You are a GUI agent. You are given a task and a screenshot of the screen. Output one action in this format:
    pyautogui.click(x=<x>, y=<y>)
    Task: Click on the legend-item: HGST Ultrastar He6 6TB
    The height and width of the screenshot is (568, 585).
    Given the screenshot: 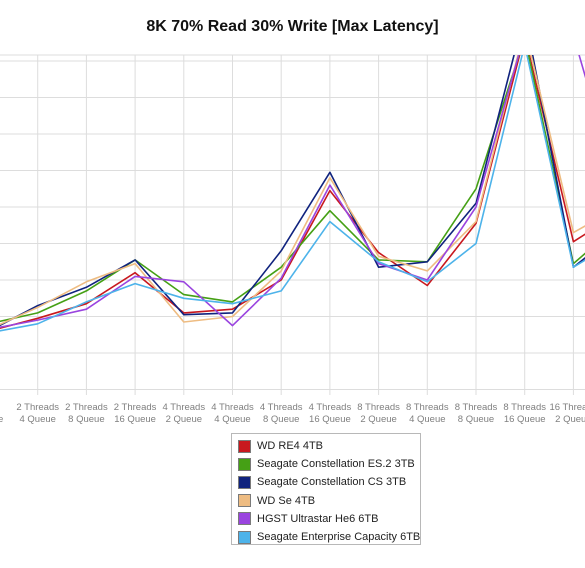 What is the action you would take?
    pyautogui.click(x=329, y=519)
    